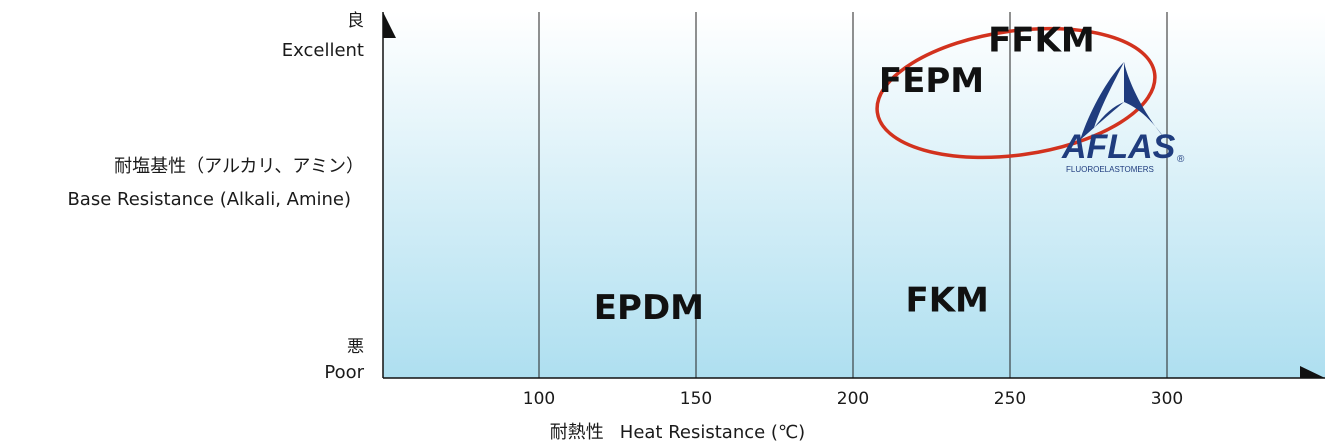 This screenshot has height=446, width=1330. I want to click on x-tick-label-250: 250, so click(1010, 399).